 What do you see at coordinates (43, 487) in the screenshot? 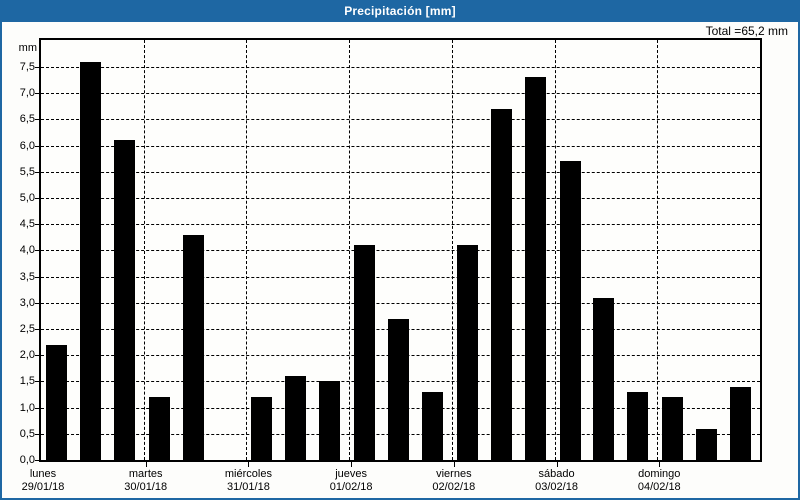
I see `day-date: 29/01/18` at bounding box center [43, 487].